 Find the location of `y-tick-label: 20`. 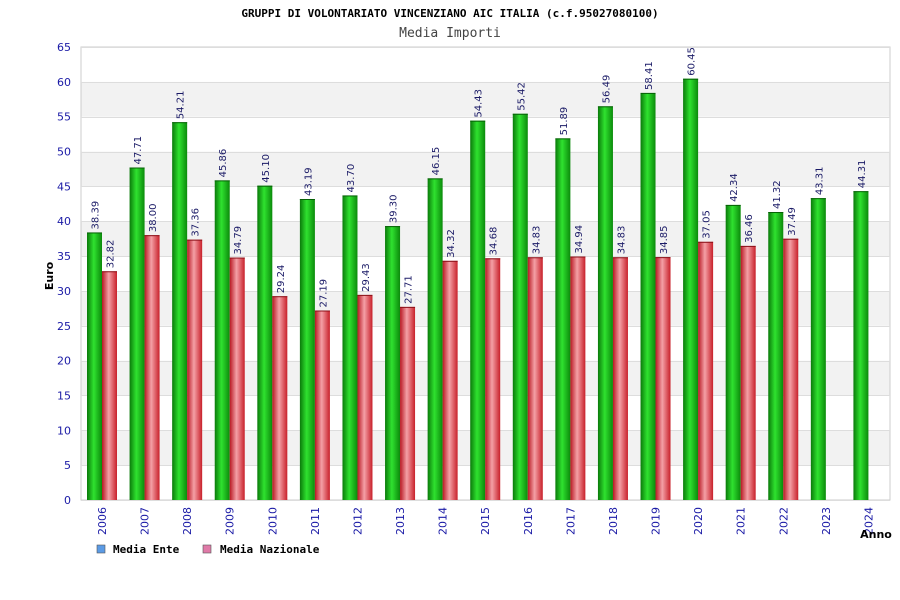

y-tick-label: 20 is located at coordinates (64, 361).